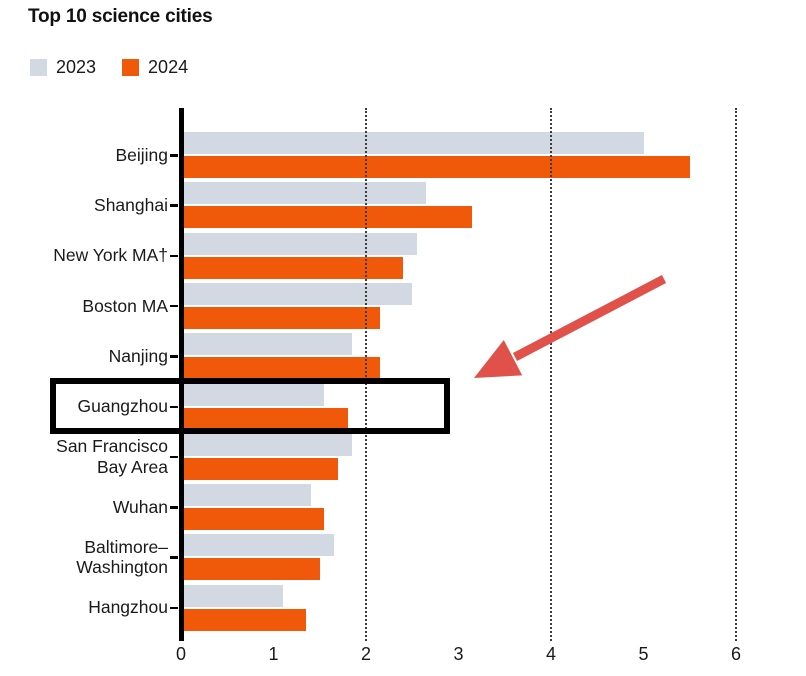 Image resolution: width=806 pixels, height=676 pixels. What do you see at coordinates (247, 495) in the screenshot?
I see `bar-wuhan-2023` at bounding box center [247, 495].